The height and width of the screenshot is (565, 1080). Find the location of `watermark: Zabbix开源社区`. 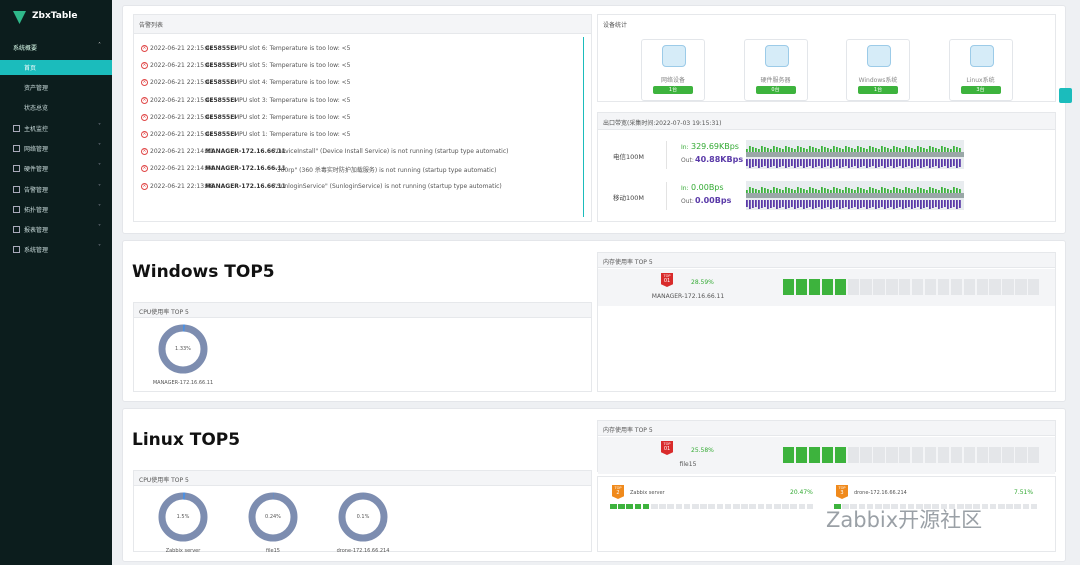

watermark: Zabbix开源社区 is located at coordinates (904, 520).